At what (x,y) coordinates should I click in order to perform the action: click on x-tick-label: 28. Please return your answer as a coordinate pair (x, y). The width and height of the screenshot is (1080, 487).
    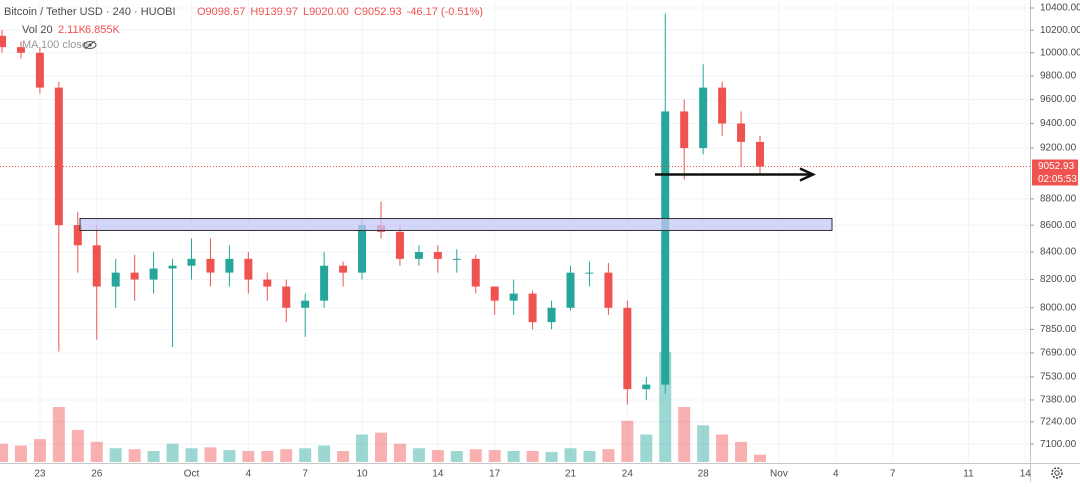
    Looking at the image, I should click on (704, 474).